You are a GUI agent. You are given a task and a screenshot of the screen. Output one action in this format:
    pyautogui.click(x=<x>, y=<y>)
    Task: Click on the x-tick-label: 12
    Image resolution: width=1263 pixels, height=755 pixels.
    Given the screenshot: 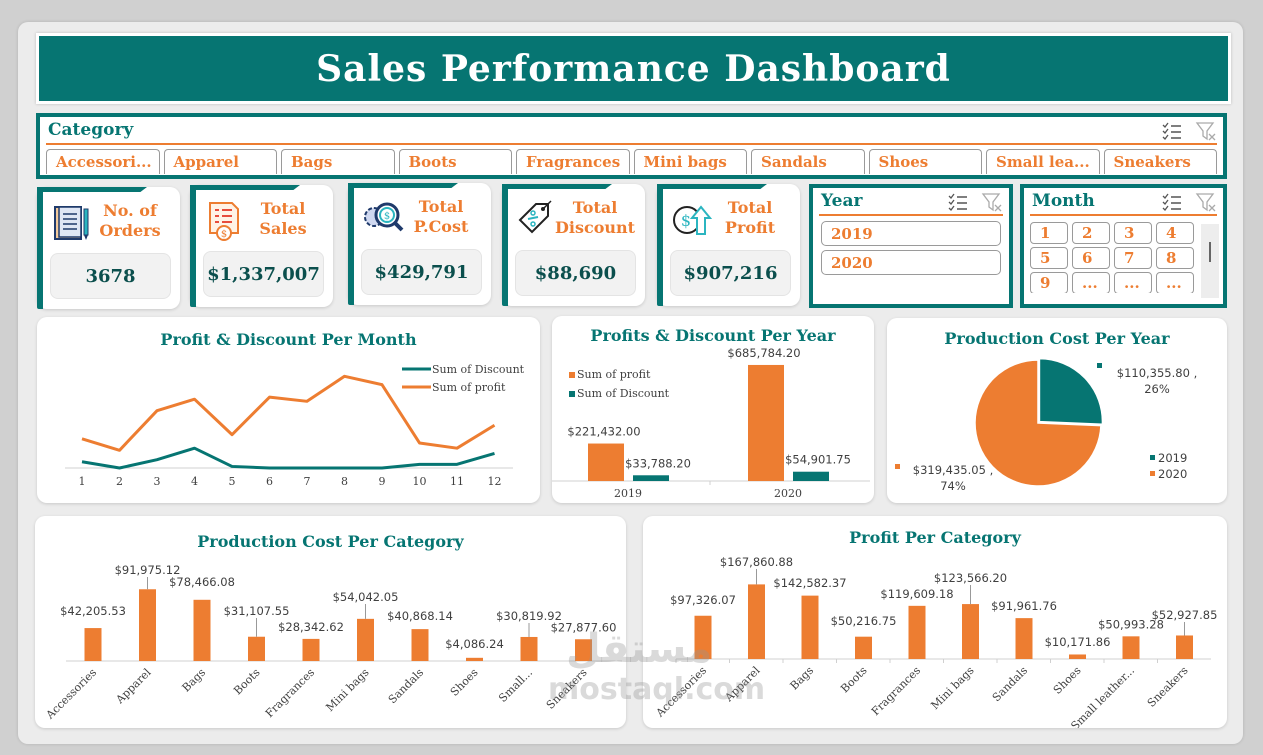 What is the action you would take?
    pyautogui.click(x=495, y=481)
    